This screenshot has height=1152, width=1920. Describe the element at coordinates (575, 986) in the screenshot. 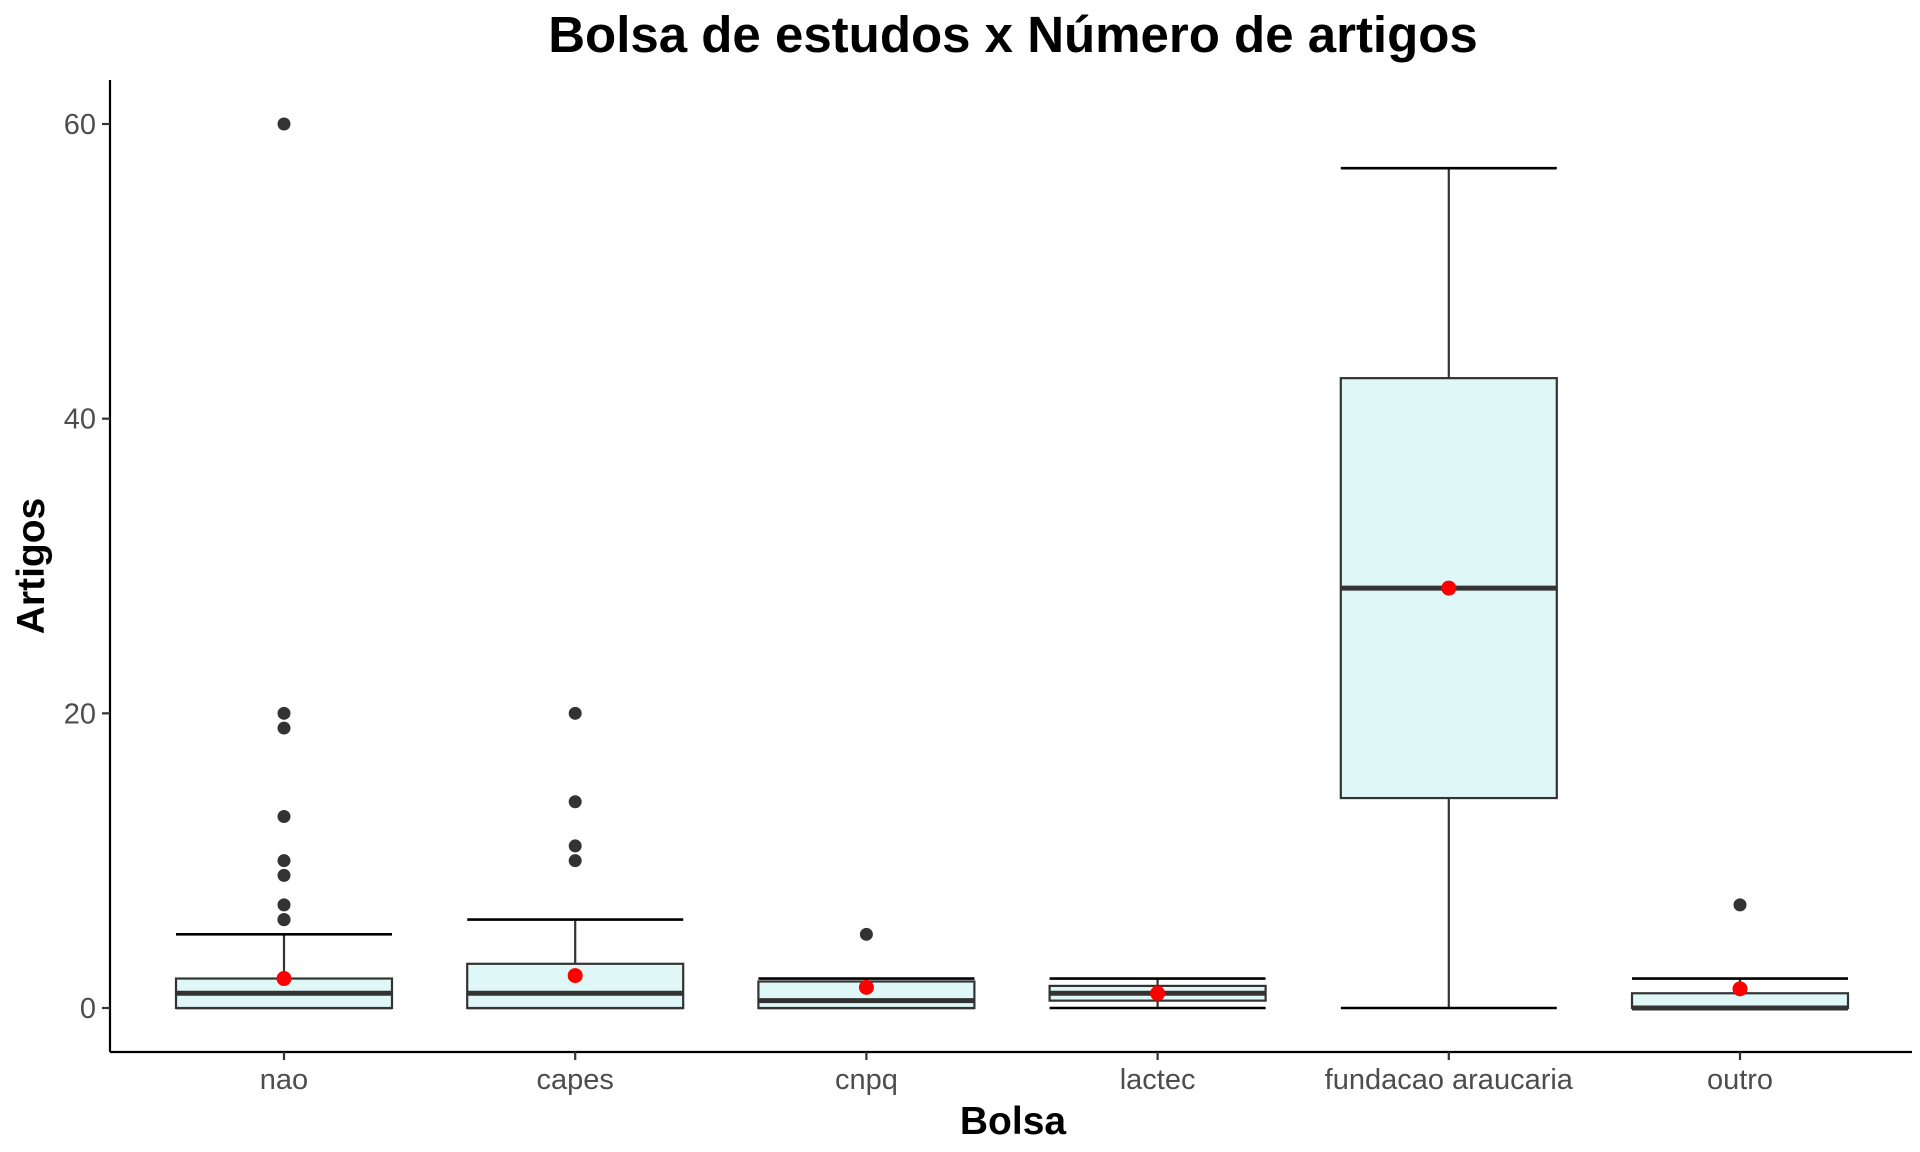

I see `iqr-box` at that location.